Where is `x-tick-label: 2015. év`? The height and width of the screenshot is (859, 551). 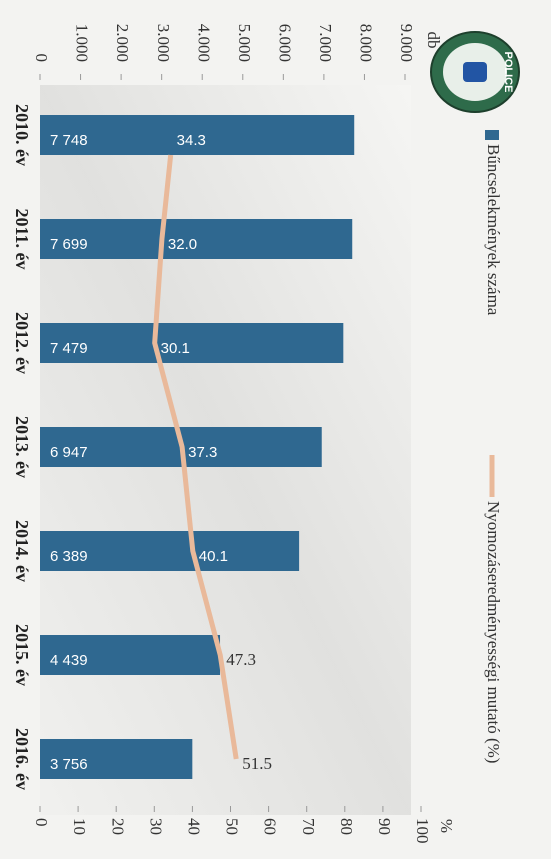 x-tick-label: 2015. év is located at coordinates (22, 655).